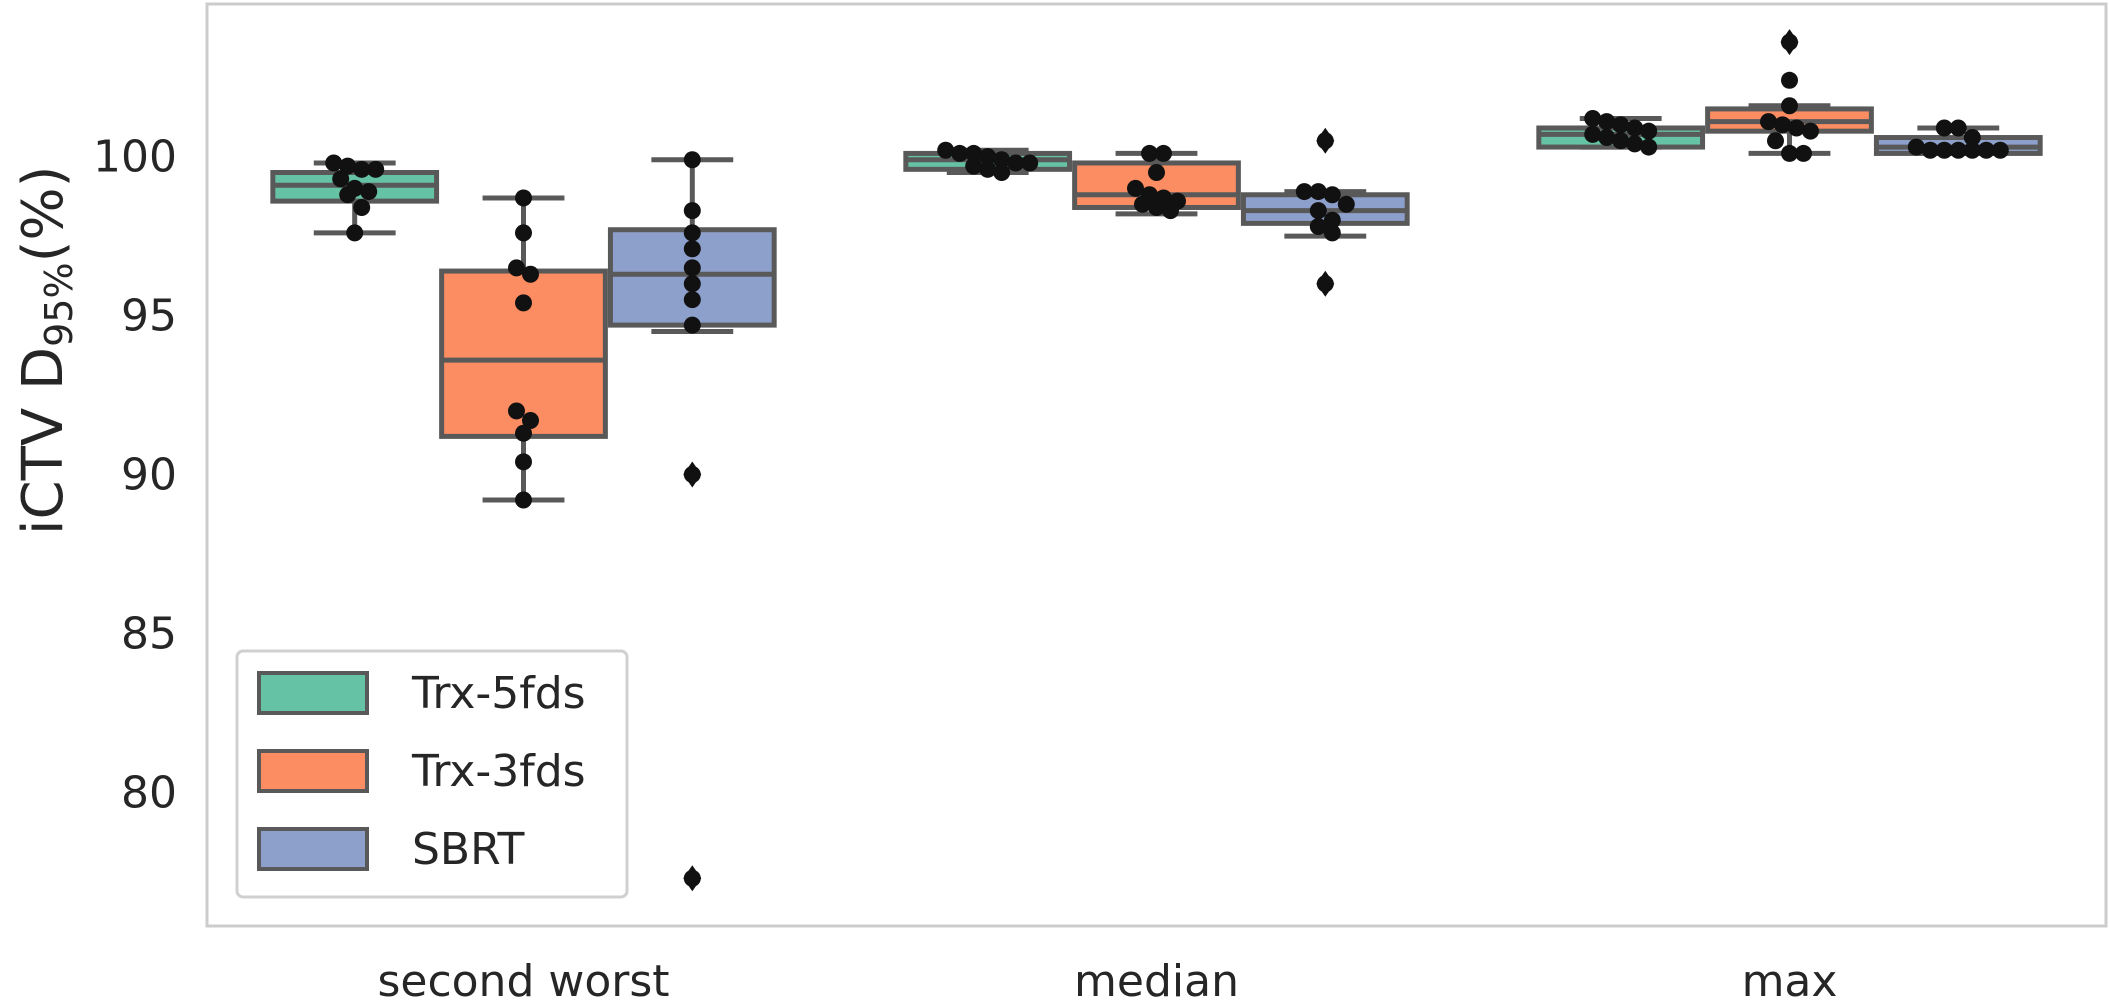 Image resolution: width=2110 pixels, height=1004 pixels. Describe the element at coordinates (43, 441) in the screenshot. I see `y-axis-label-main: iCTV D` at that location.